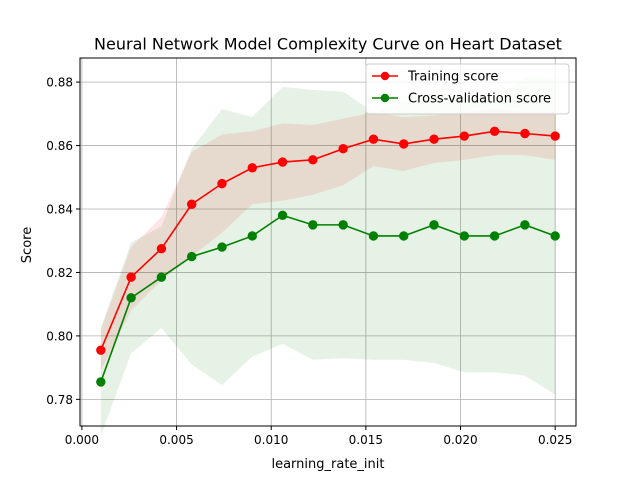 The height and width of the screenshot is (480, 640). Describe the element at coordinates (59, 210) in the screenshot. I see `y-tick-label: 0.84` at that location.